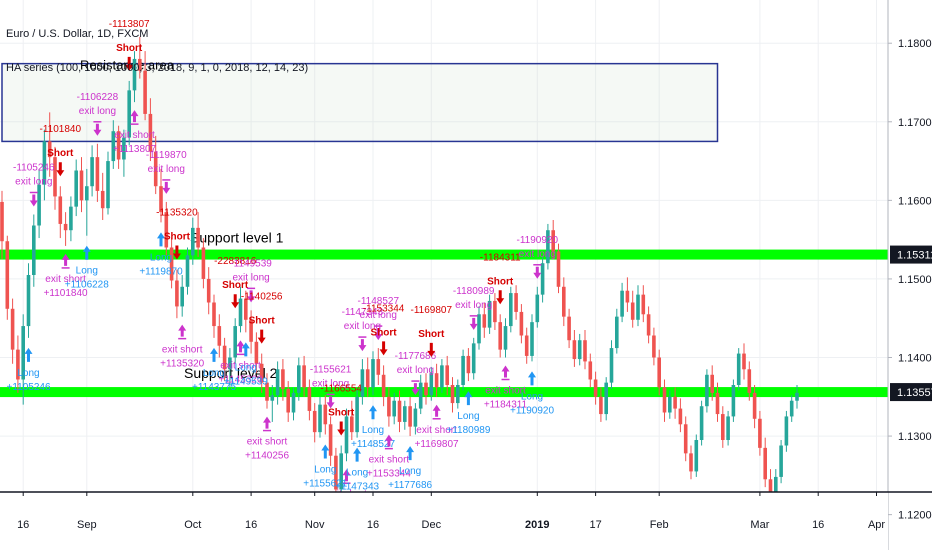  Describe the element at coordinates (818, 525) in the screenshot. I see `time-tick-label: 16` at that location.